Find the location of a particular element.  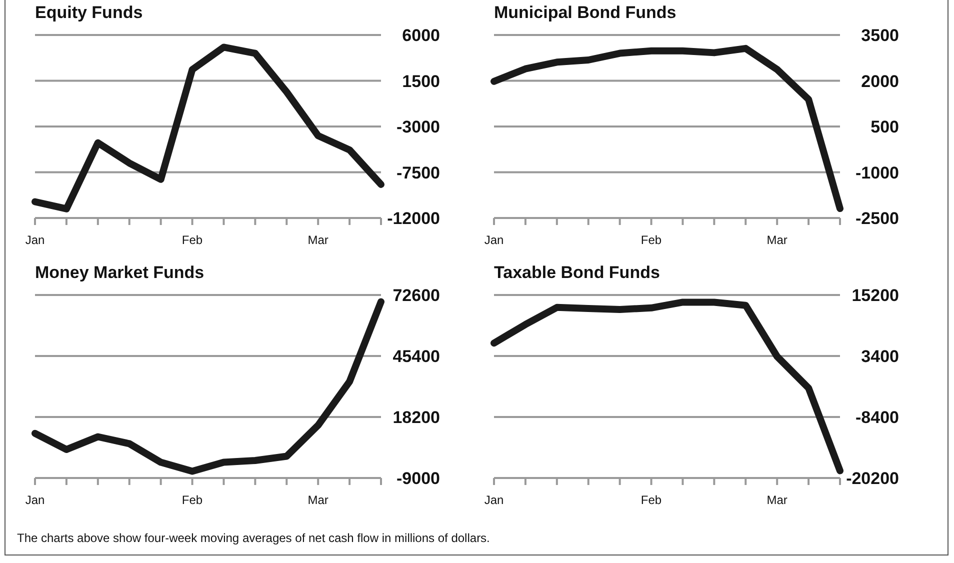

y-tick-label: -3000 is located at coordinates (418, 127).